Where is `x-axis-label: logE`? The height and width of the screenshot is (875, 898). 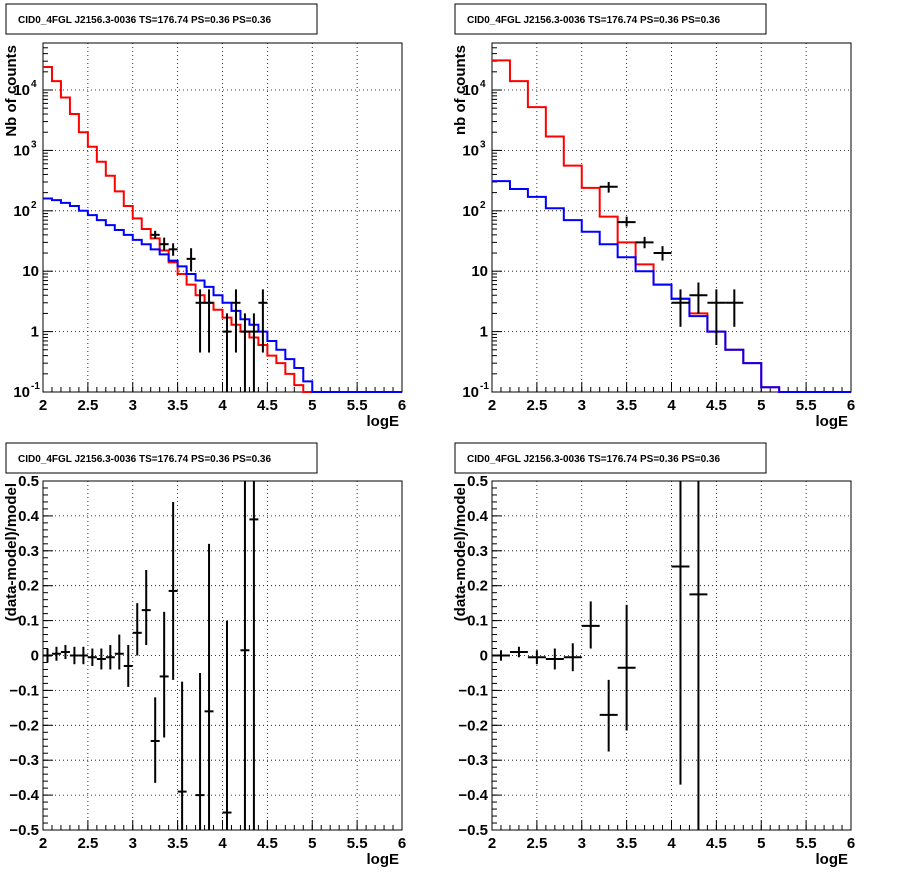 x-axis-label: logE is located at coordinates (832, 859).